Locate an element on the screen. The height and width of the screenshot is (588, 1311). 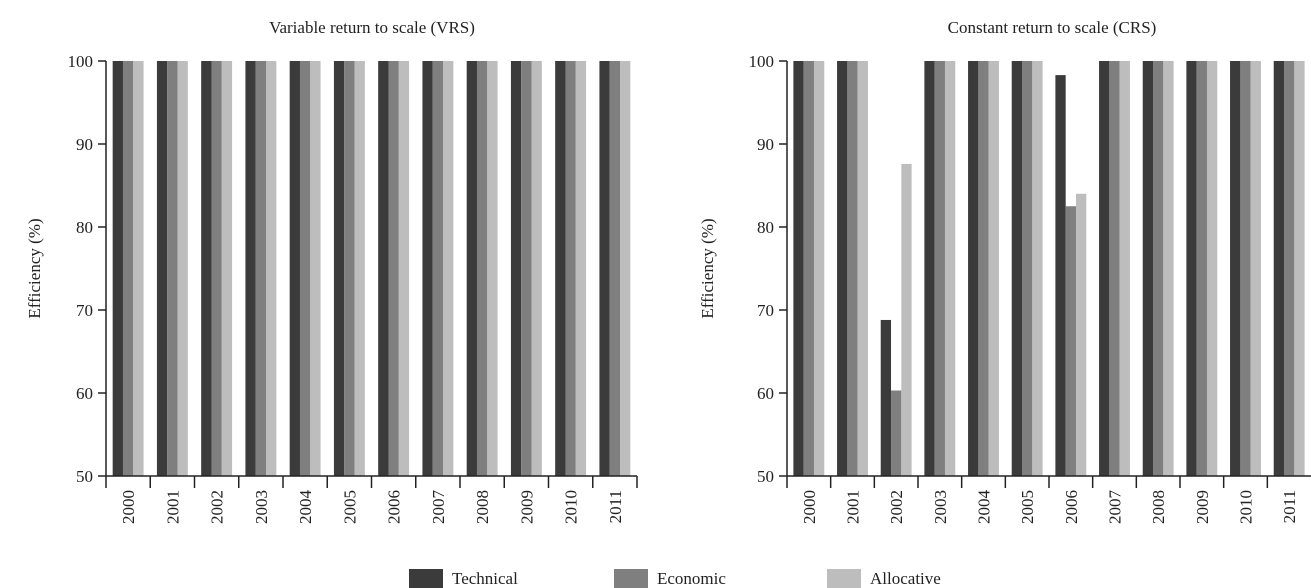
bar-allocative-2005 is located at coordinates (1037, 268).